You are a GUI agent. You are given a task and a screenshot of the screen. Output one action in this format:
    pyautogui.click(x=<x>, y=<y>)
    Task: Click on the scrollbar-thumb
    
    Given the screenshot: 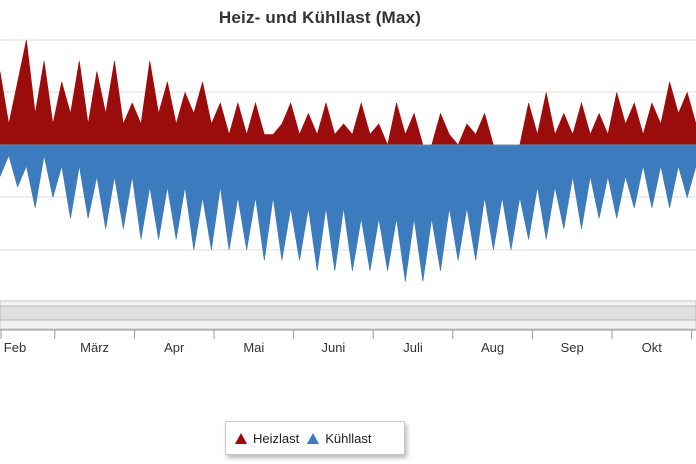 What is the action you would take?
    pyautogui.click(x=348, y=313)
    